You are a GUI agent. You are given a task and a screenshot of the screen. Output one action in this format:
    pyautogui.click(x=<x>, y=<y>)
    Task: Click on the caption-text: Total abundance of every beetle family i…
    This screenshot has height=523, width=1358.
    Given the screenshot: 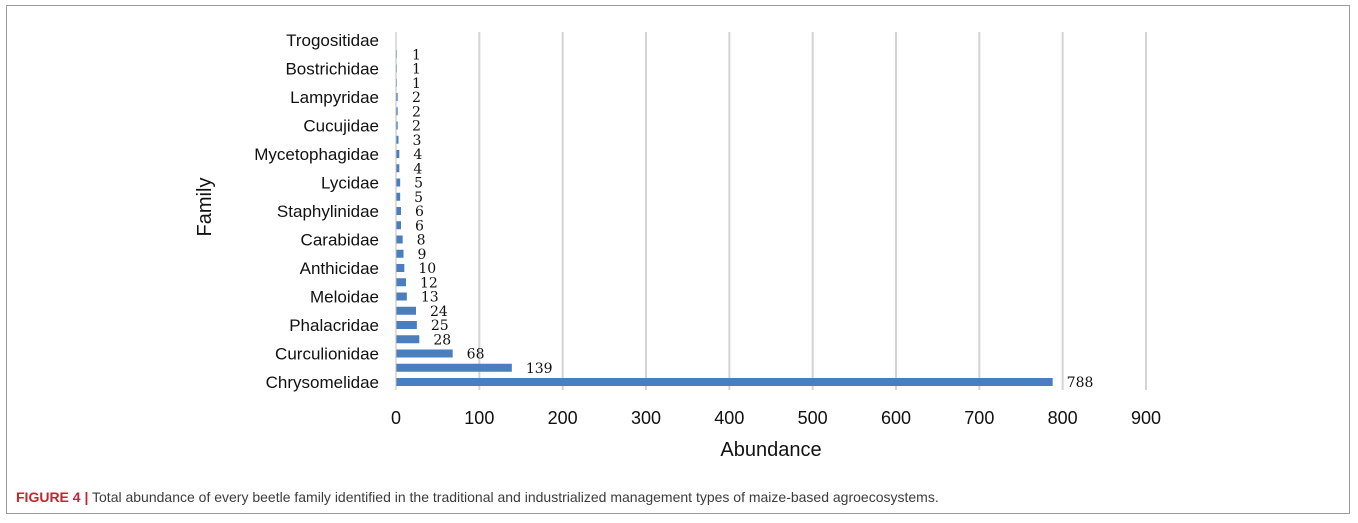 What is the action you would take?
    pyautogui.click(x=513, y=497)
    